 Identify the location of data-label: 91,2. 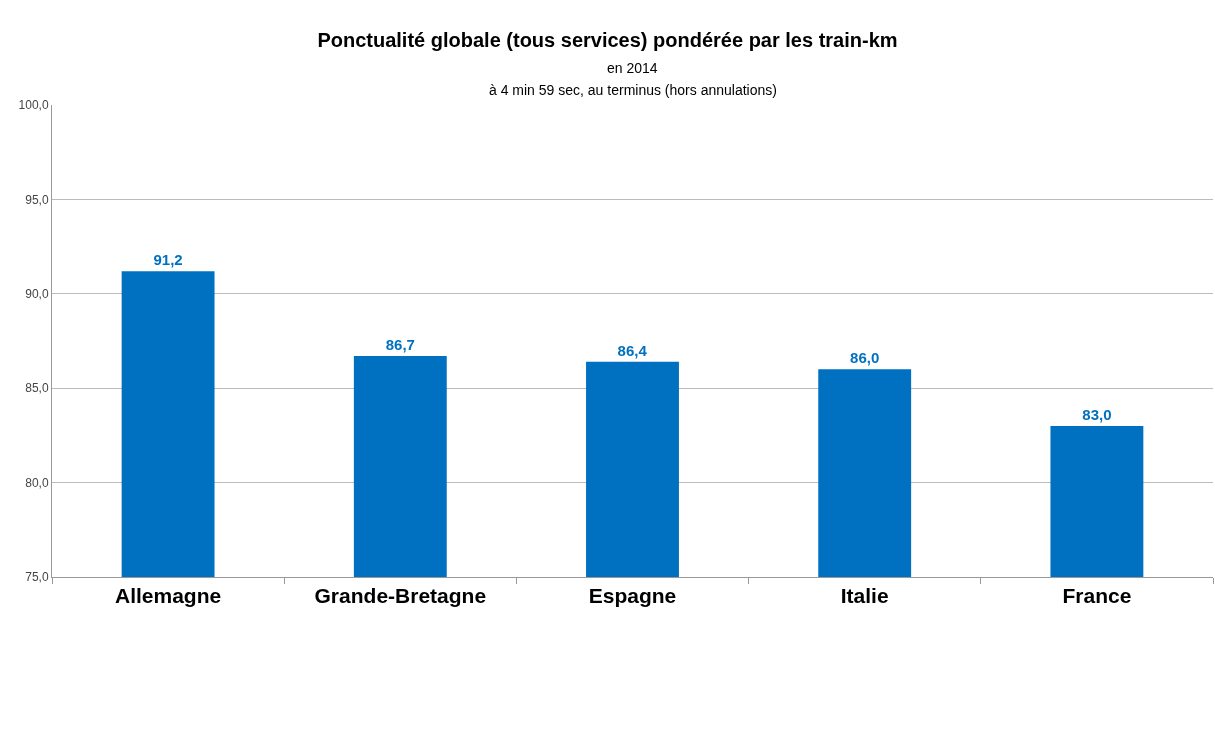
(168, 260).